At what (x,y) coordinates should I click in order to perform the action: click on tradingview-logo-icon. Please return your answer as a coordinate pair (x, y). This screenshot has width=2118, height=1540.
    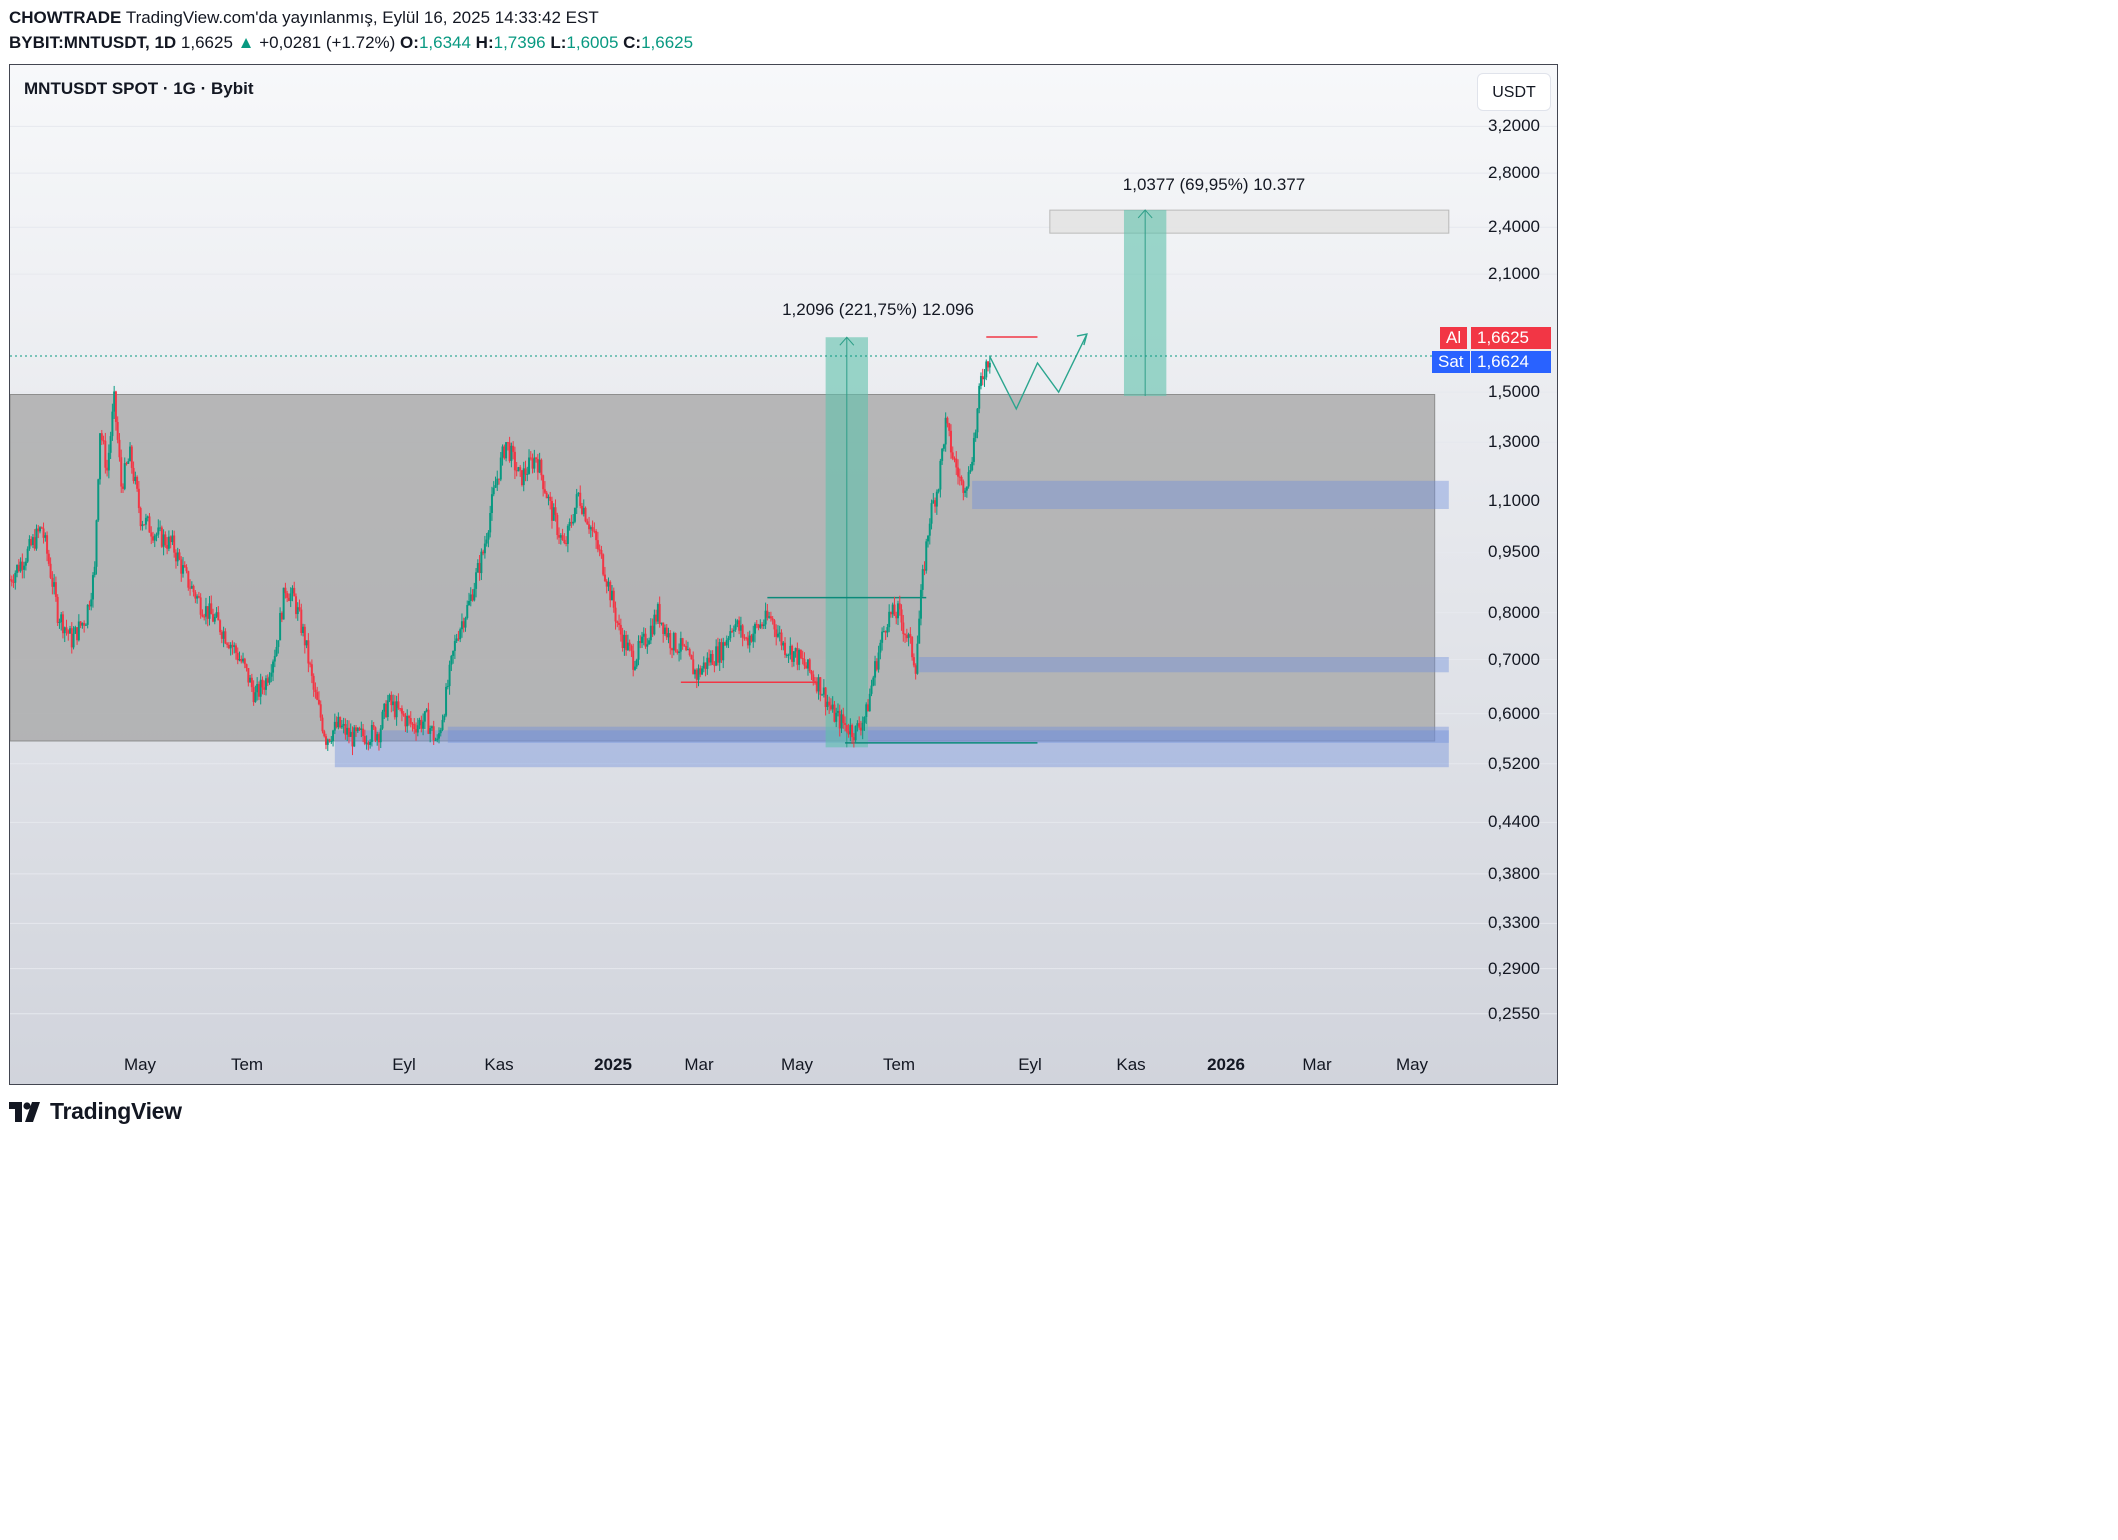
    Looking at the image, I should click on (24, 1111).